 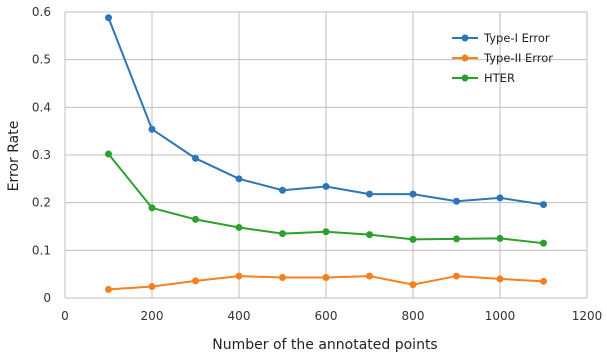 What do you see at coordinates (465, 78) in the screenshot?
I see `legend-marker-hter` at bounding box center [465, 78].